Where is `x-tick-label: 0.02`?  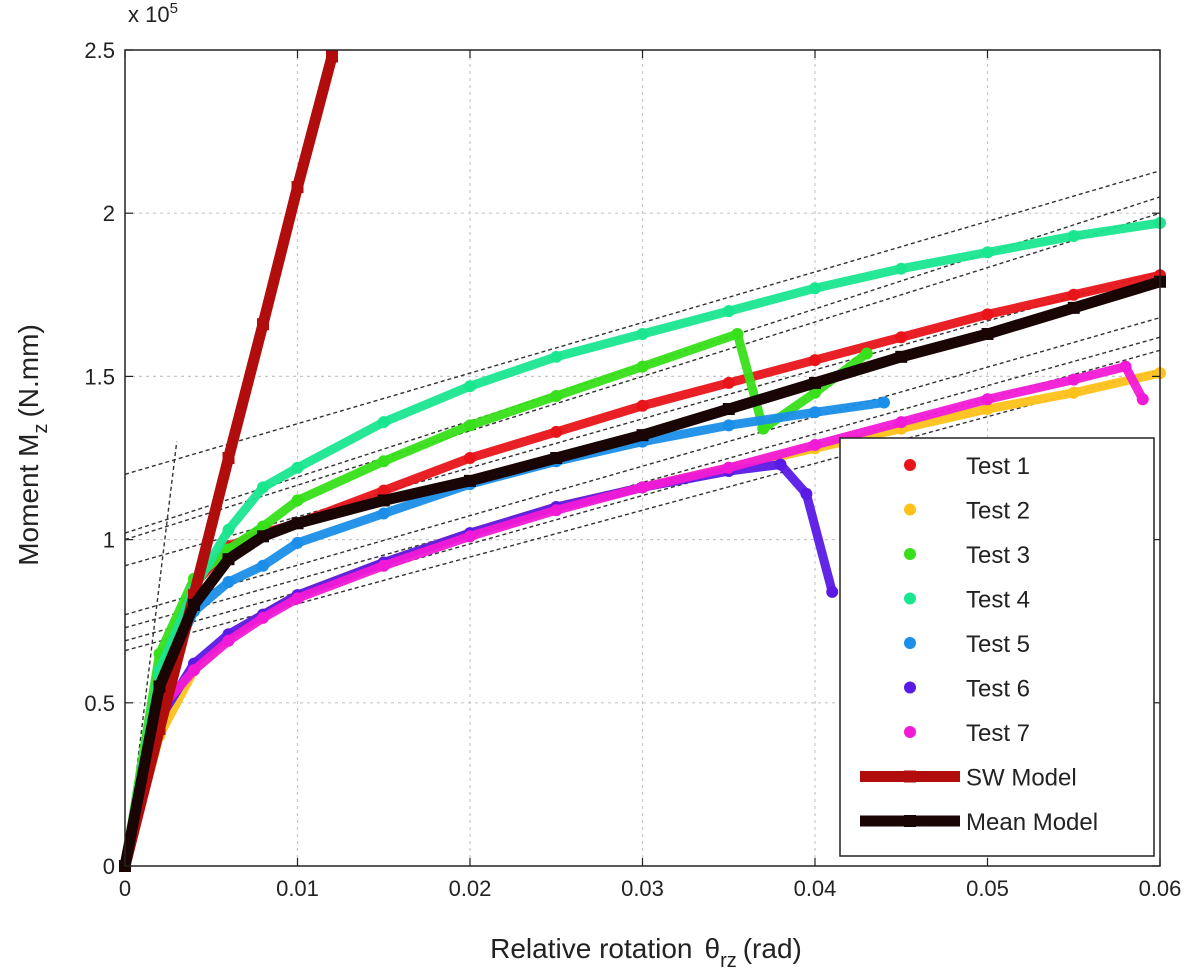 x-tick-label: 0.02 is located at coordinates (470, 888).